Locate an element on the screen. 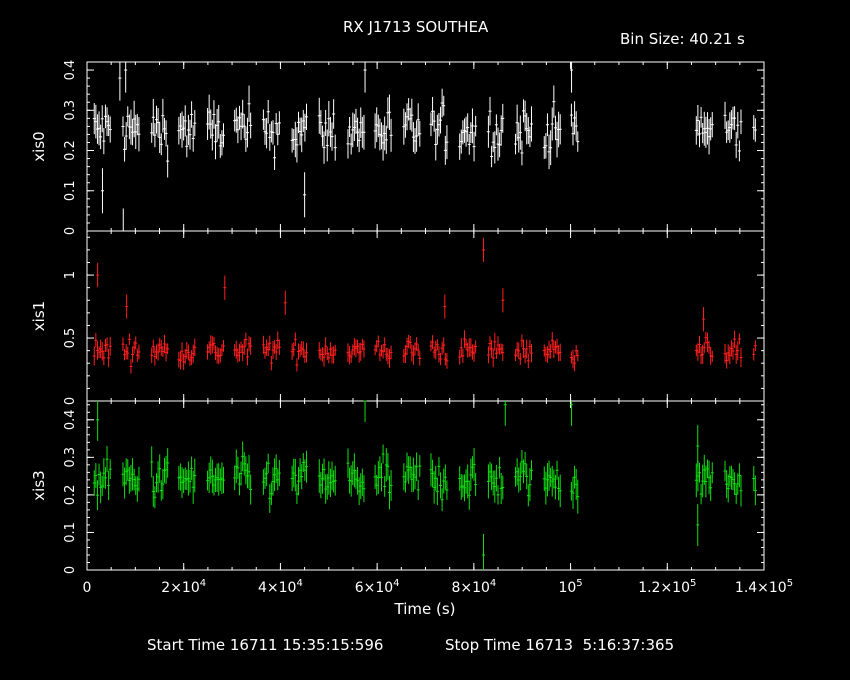 The height and width of the screenshot is (680, 850). stop-time: Stop Time 16713 5:16:37:365 is located at coordinates (560, 645).